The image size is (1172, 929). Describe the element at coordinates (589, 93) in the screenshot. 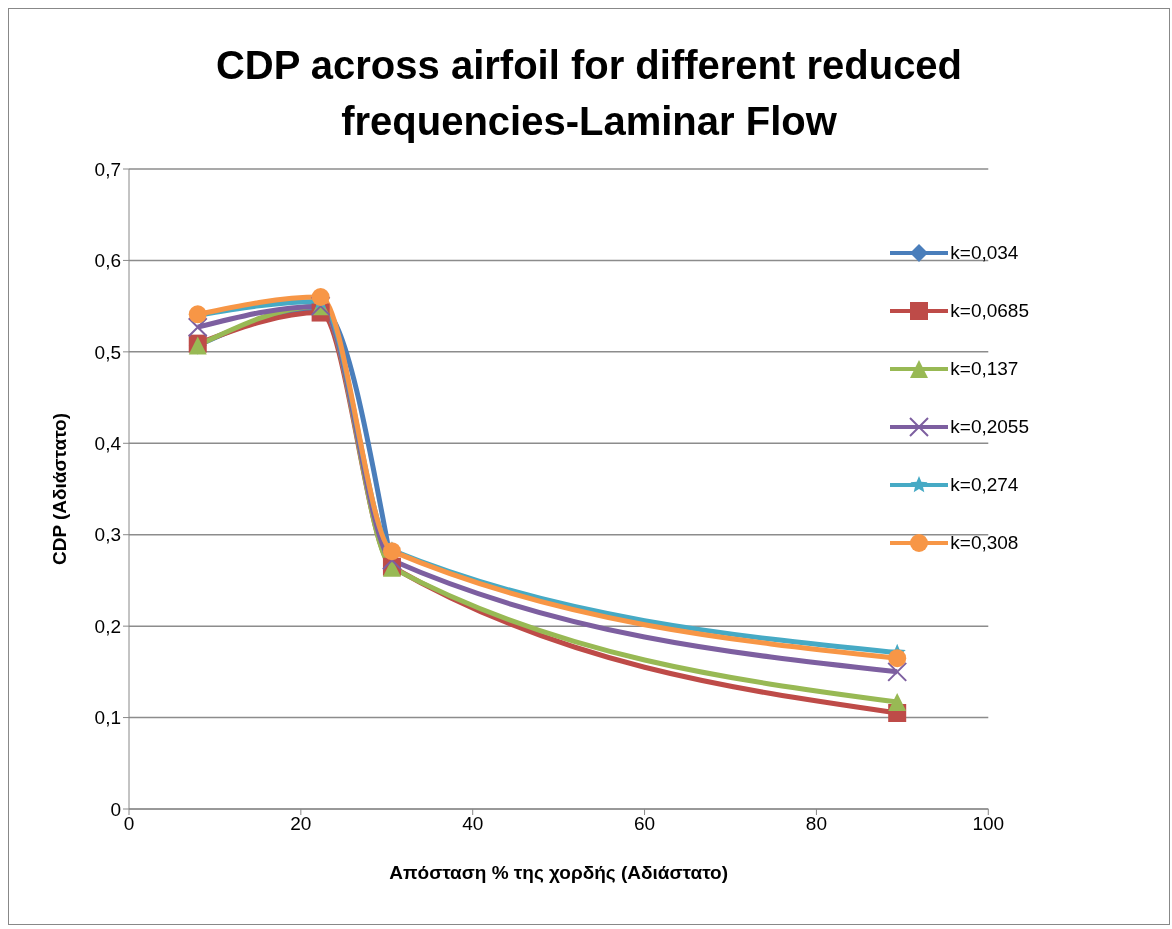

I see `chart-title: CDP across airfoil for different reduced frequencies-Laminar Flow` at that location.